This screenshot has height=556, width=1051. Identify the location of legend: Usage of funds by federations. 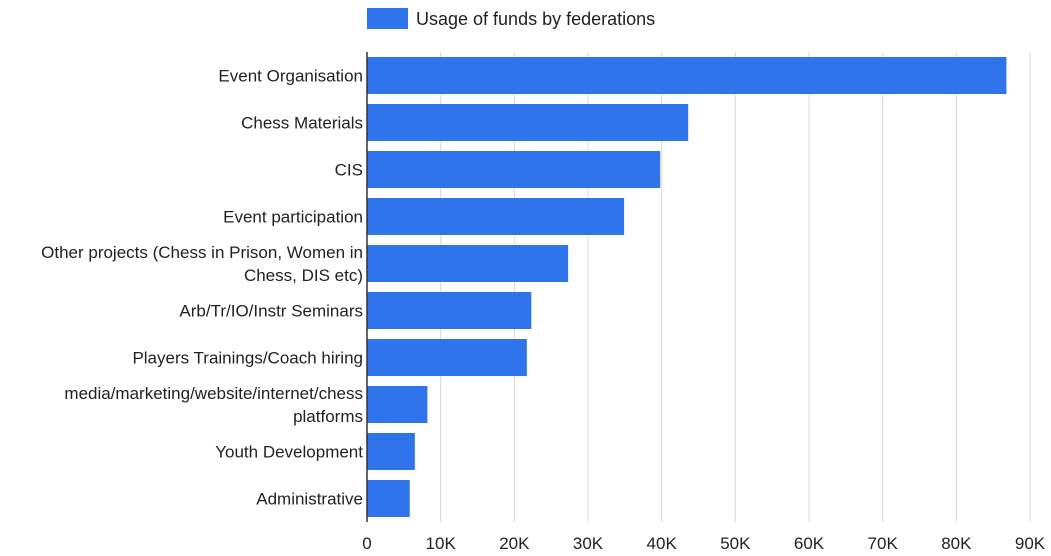
(511, 18).